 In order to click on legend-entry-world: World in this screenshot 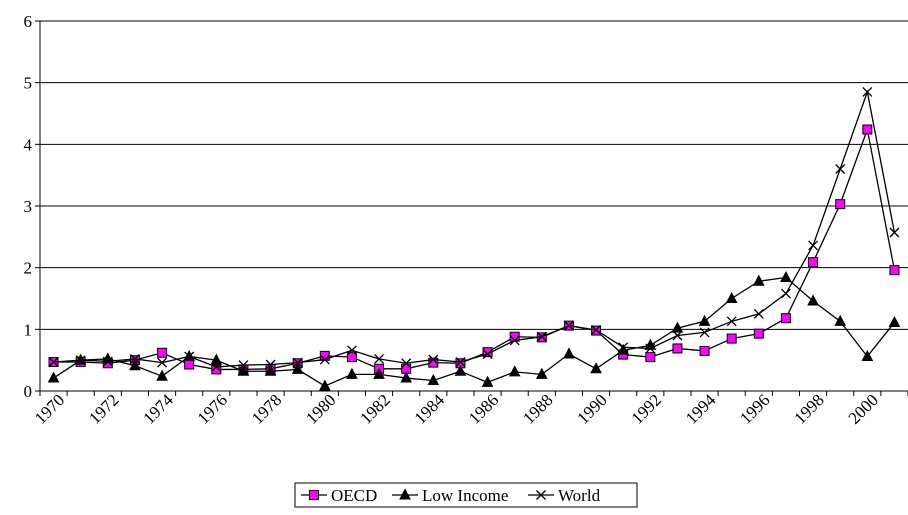, I will do `click(564, 495)`.